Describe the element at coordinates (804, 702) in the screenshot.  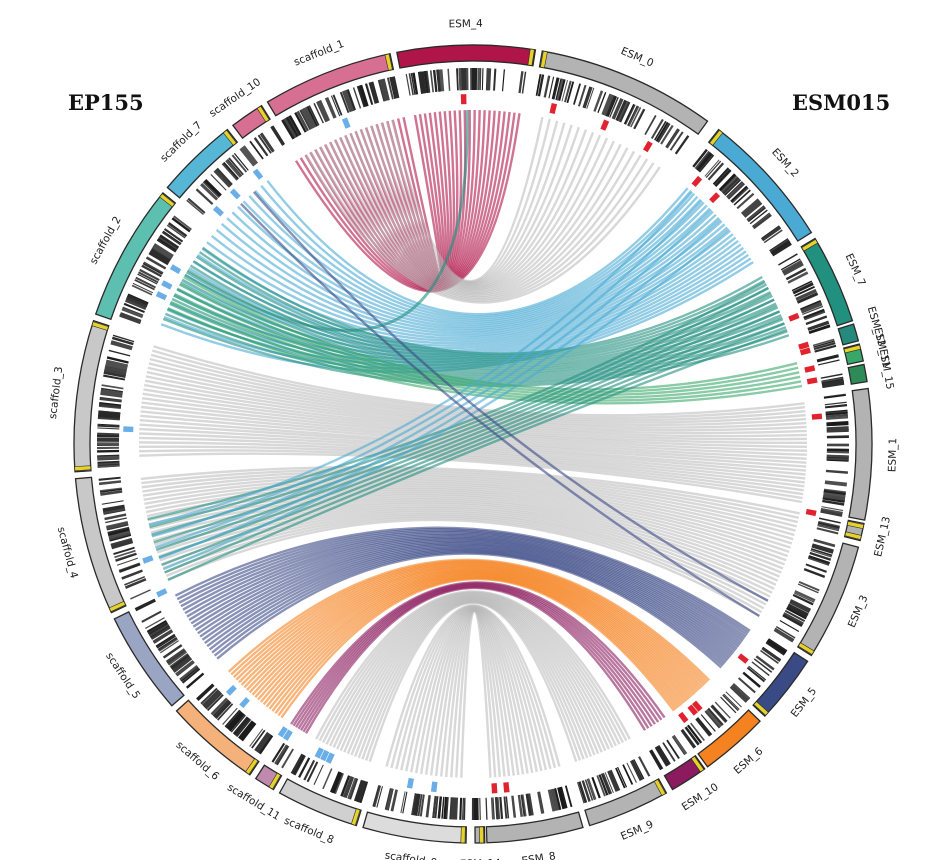
I see `chromosome-label: ESM_5` at that location.